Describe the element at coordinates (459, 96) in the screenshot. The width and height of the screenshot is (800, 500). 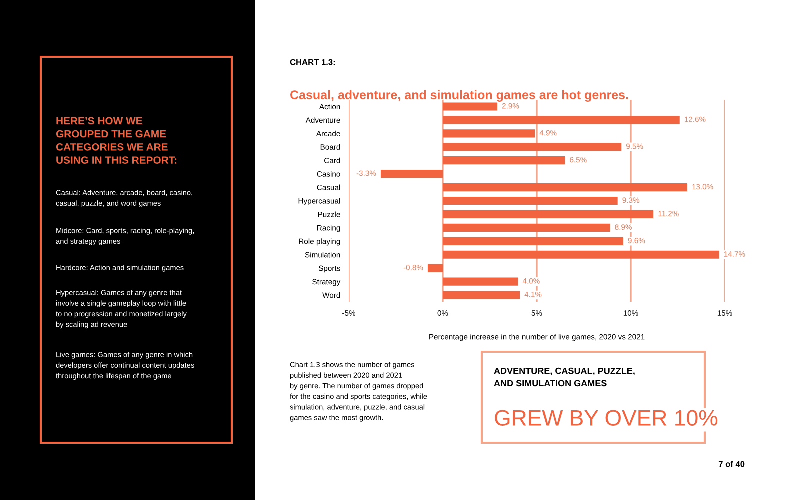
I see `chart-title: Casual, adventure, and simulation games are hot genres.` at that location.